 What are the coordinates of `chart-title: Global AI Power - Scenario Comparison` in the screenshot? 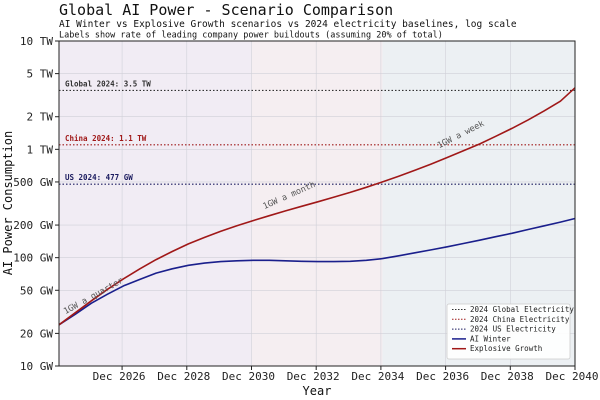 It's located at (226, 10).